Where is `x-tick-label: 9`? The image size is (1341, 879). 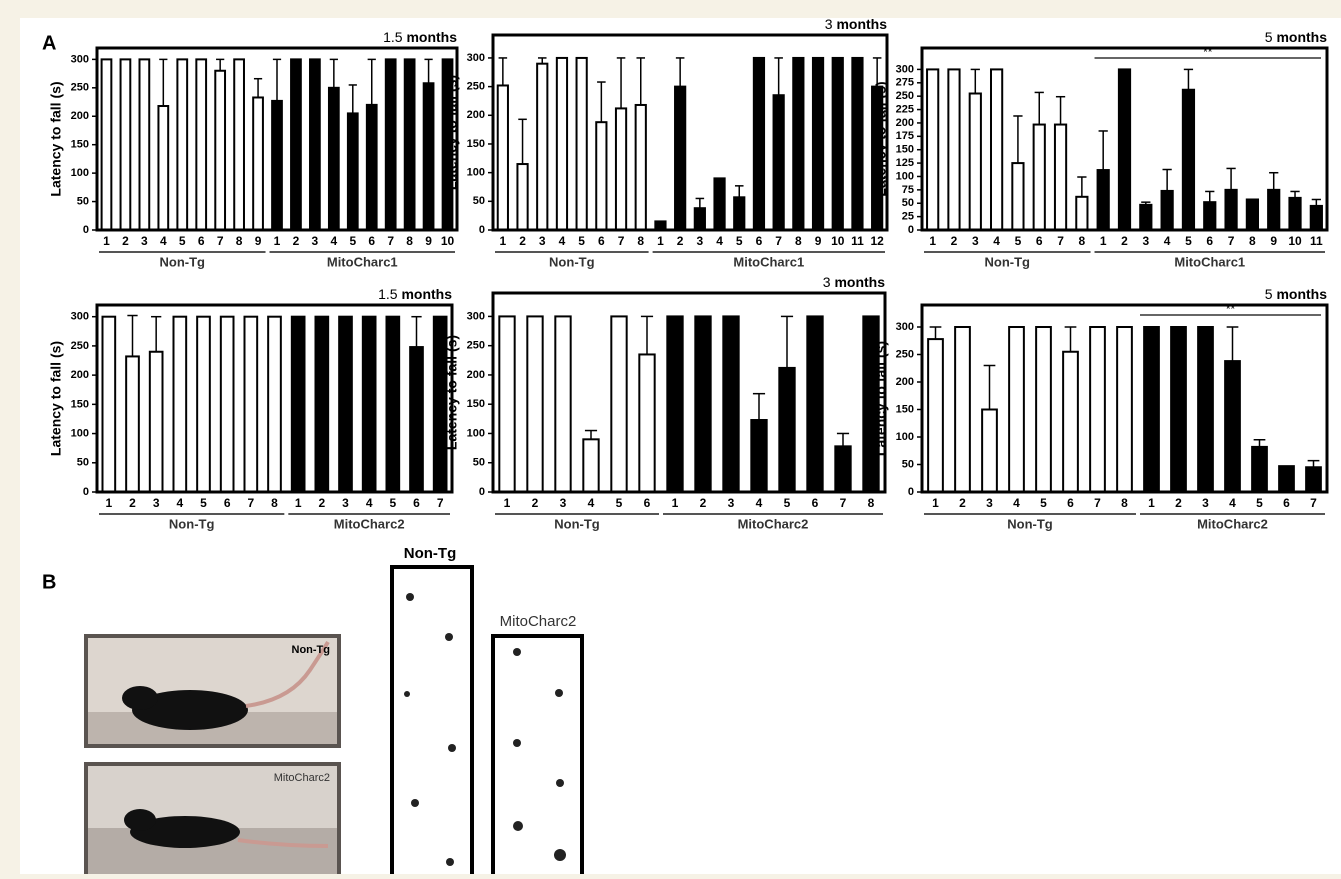 x-tick-label: 9 is located at coordinates (258, 241).